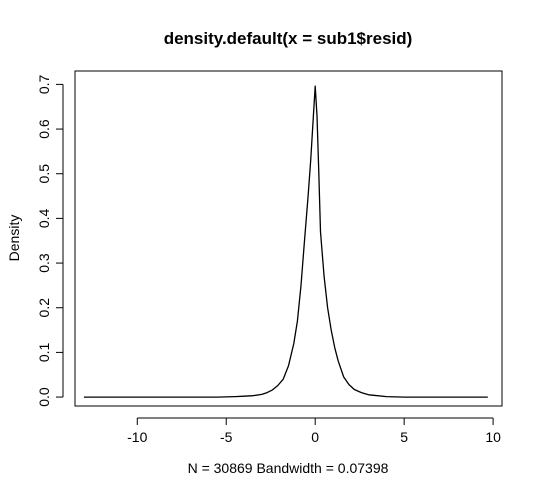 Image resolution: width=540 pixels, height=499 pixels. What do you see at coordinates (44, 352) in the screenshot?
I see `y-tick-label: 0.1` at bounding box center [44, 352].